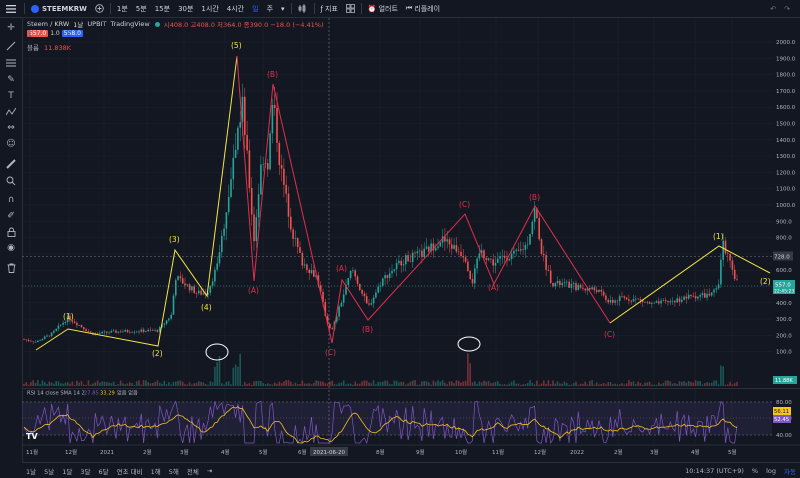  What do you see at coordinates (72, 33) in the screenshot?
I see `ask-badge: 558.0` at bounding box center [72, 33].